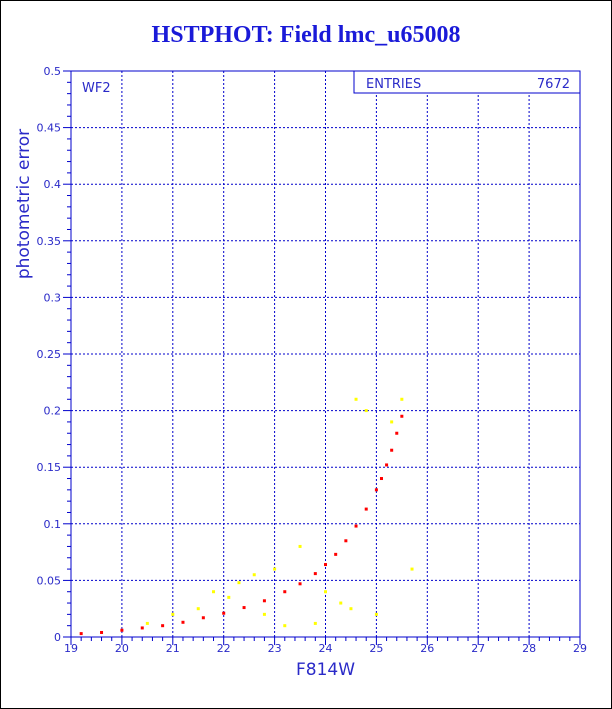 The height and width of the screenshot is (709, 612). What do you see at coordinates (326, 648) in the screenshot?
I see `x-tick-label: 24` at bounding box center [326, 648].